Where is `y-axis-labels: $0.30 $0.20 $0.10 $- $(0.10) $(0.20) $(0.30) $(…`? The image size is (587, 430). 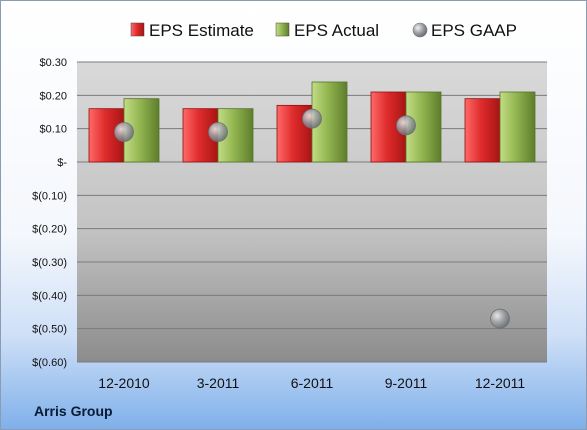 y-axis-labels: $0.30 $0.20 $0.10 $- $(0.10) $(0.20) $(0.30) $(… is located at coordinates (49, 213).